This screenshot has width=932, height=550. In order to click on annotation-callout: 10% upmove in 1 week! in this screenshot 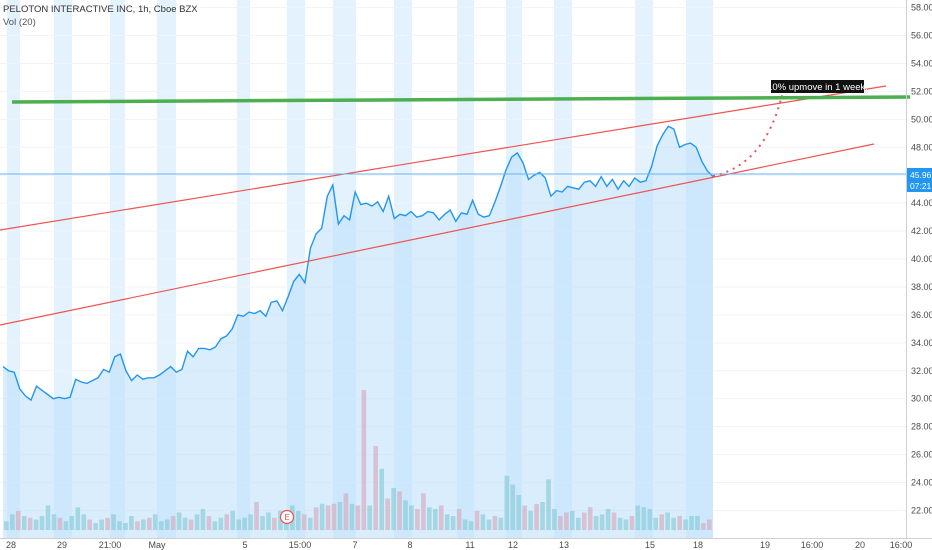, I will do `click(817, 86)`.